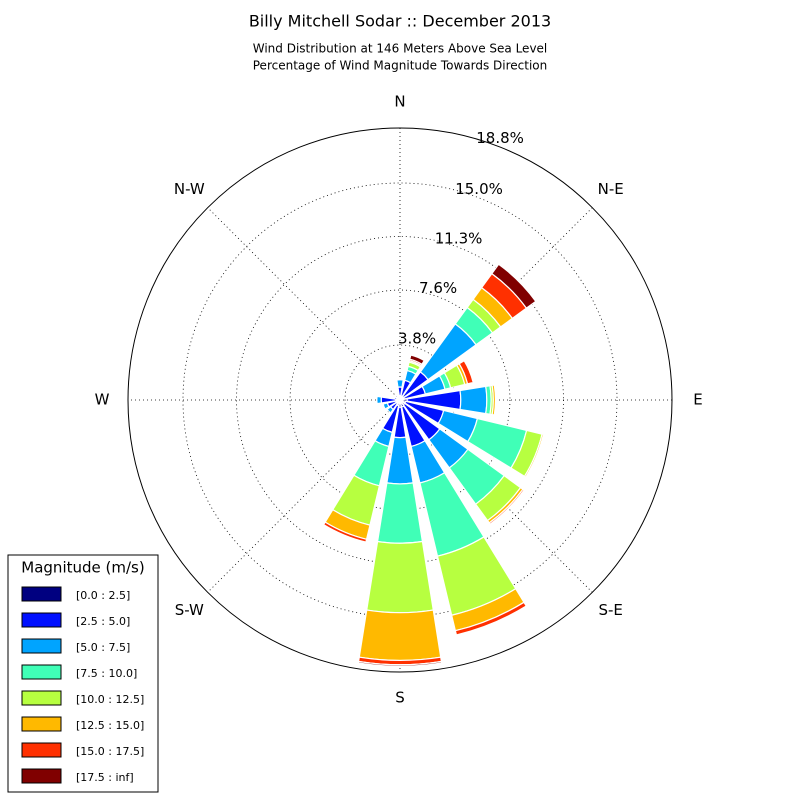 The image size is (800, 800). What do you see at coordinates (103, 621) in the screenshot?
I see `legend-label: [2.5 : 5.0]` at bounding box center [103, 621].